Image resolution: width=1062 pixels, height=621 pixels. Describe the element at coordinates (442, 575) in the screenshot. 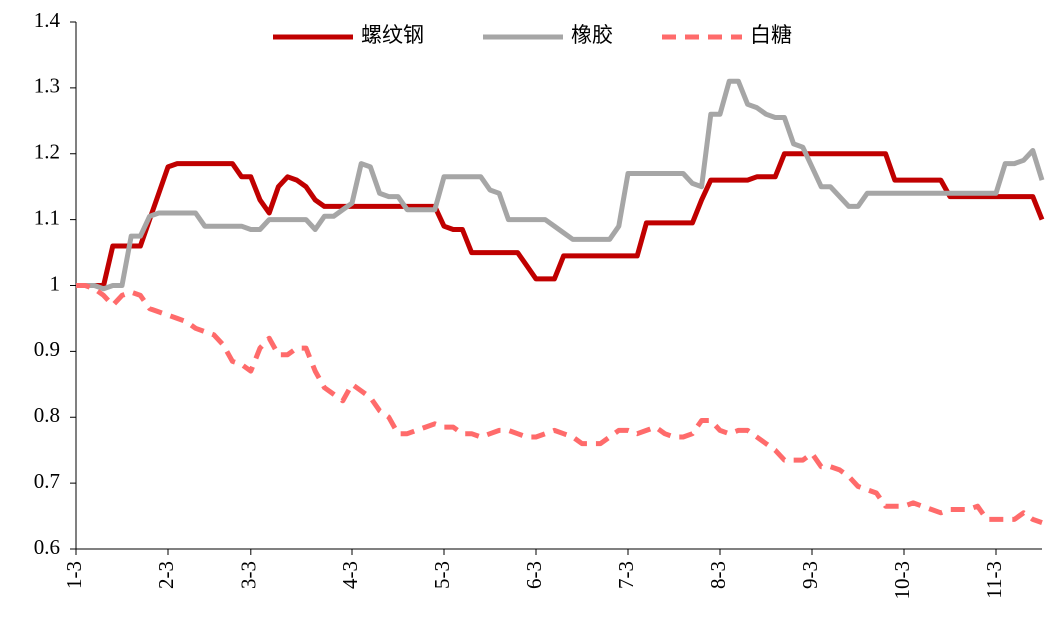

I see `x-tick-label: 5-3` at that location.